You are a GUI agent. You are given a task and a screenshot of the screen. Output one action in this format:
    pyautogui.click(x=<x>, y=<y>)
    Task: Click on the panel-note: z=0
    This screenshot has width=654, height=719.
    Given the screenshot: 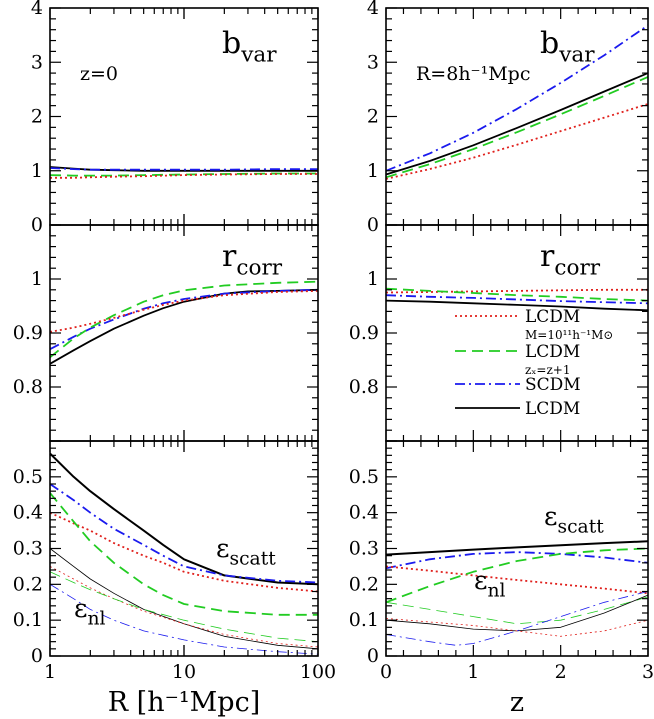 What is the action you would take?
    pyautogui.click(x=99, y=74)
    